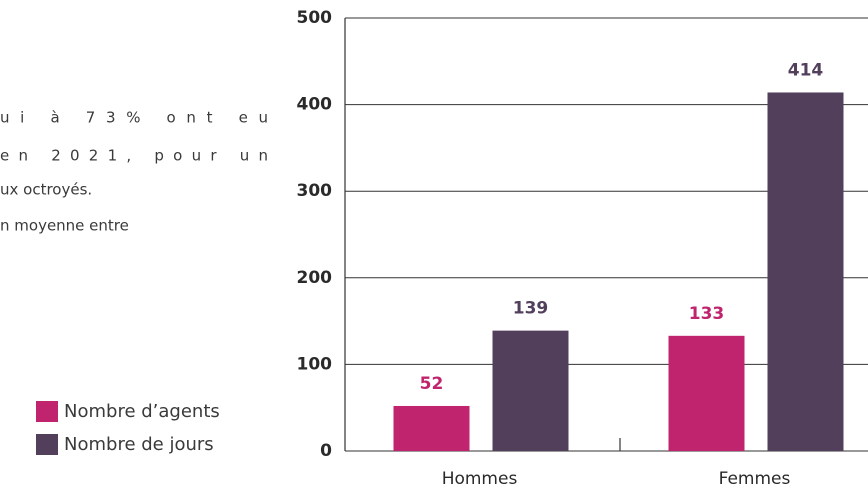 Image resolution: width=868 pixels, height=489 pixels. Describe the element at coordinates (531, 309) in the screenshot. I see `value-label: 139` at that location.